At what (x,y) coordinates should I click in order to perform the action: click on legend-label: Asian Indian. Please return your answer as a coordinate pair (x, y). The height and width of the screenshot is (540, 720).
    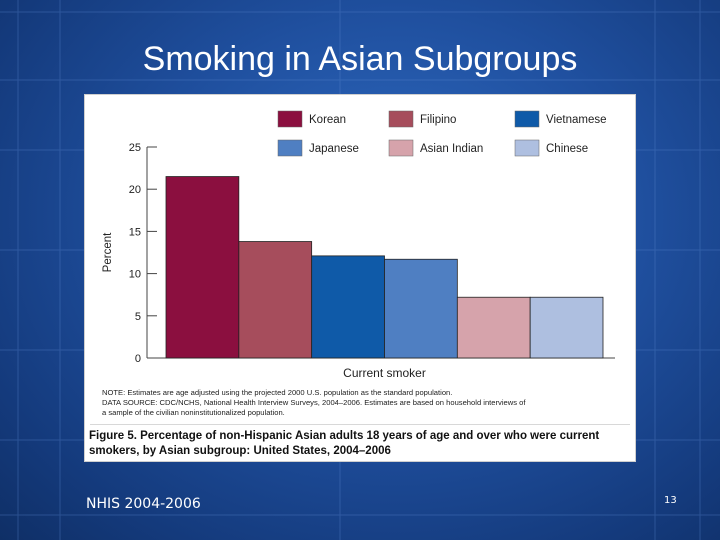
    Looking at the image, I should click on (451, 149).